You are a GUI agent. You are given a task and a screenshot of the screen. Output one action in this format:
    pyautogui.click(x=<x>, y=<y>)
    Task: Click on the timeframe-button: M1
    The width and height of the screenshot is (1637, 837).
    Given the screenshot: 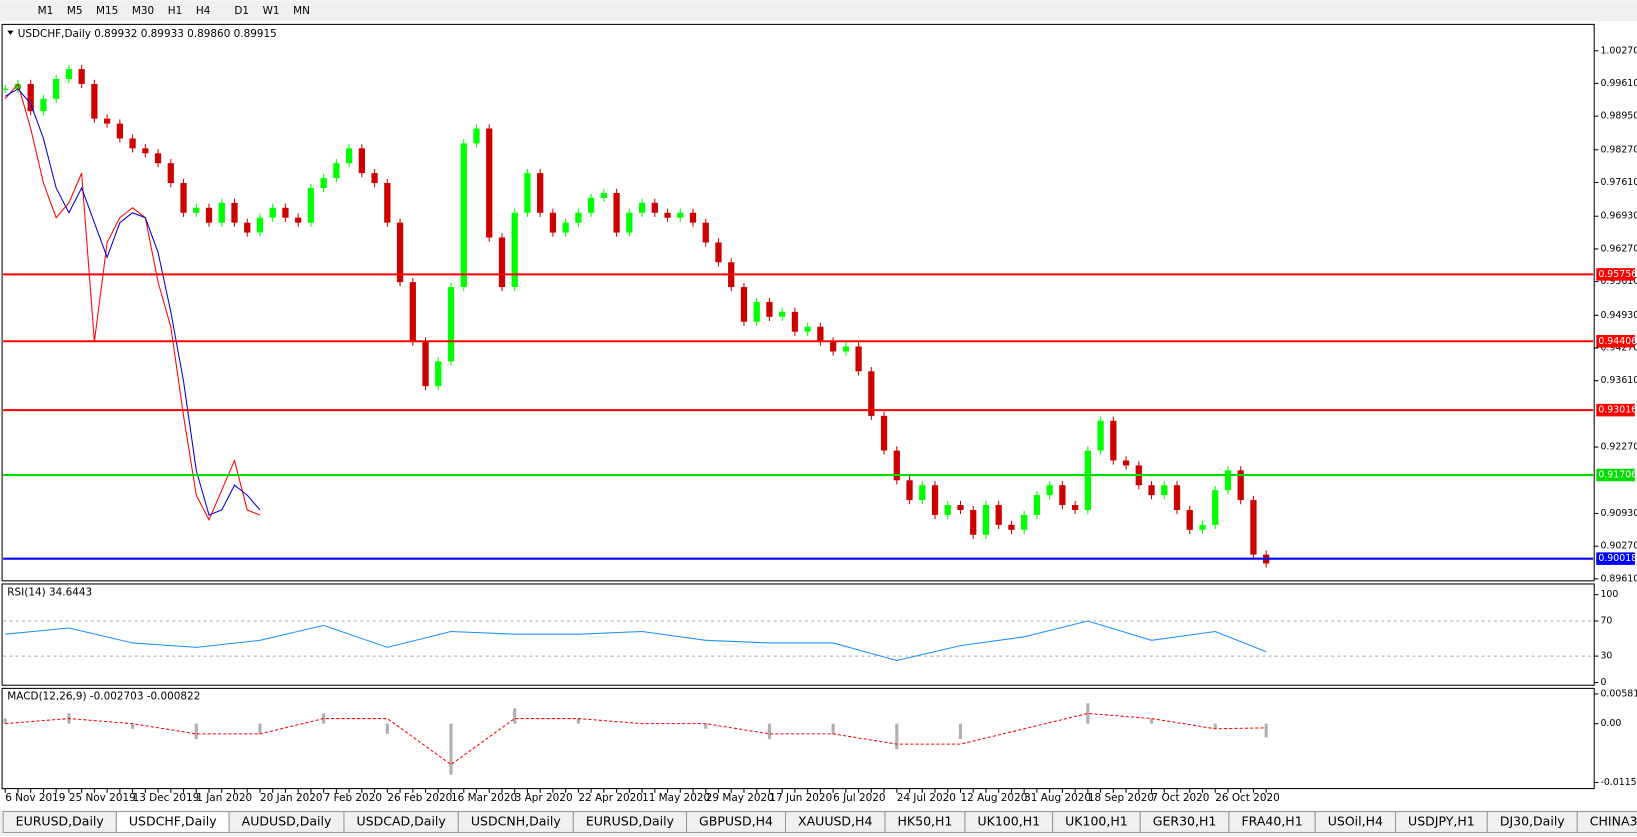 What is the action you would take?
    pyautogui.click(x=46, y=11)
    